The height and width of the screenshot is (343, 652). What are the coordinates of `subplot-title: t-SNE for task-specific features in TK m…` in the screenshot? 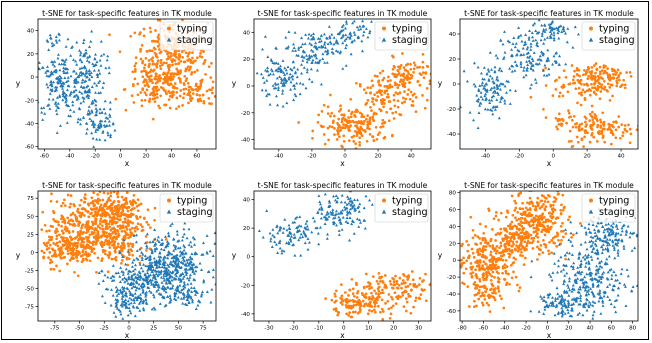 It's located at (127, 185).